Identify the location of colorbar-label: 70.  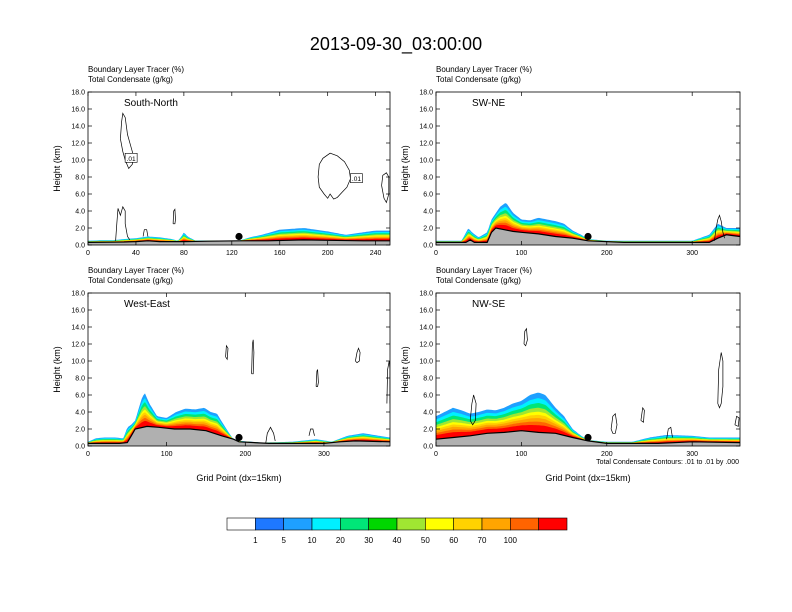
(482, 540).